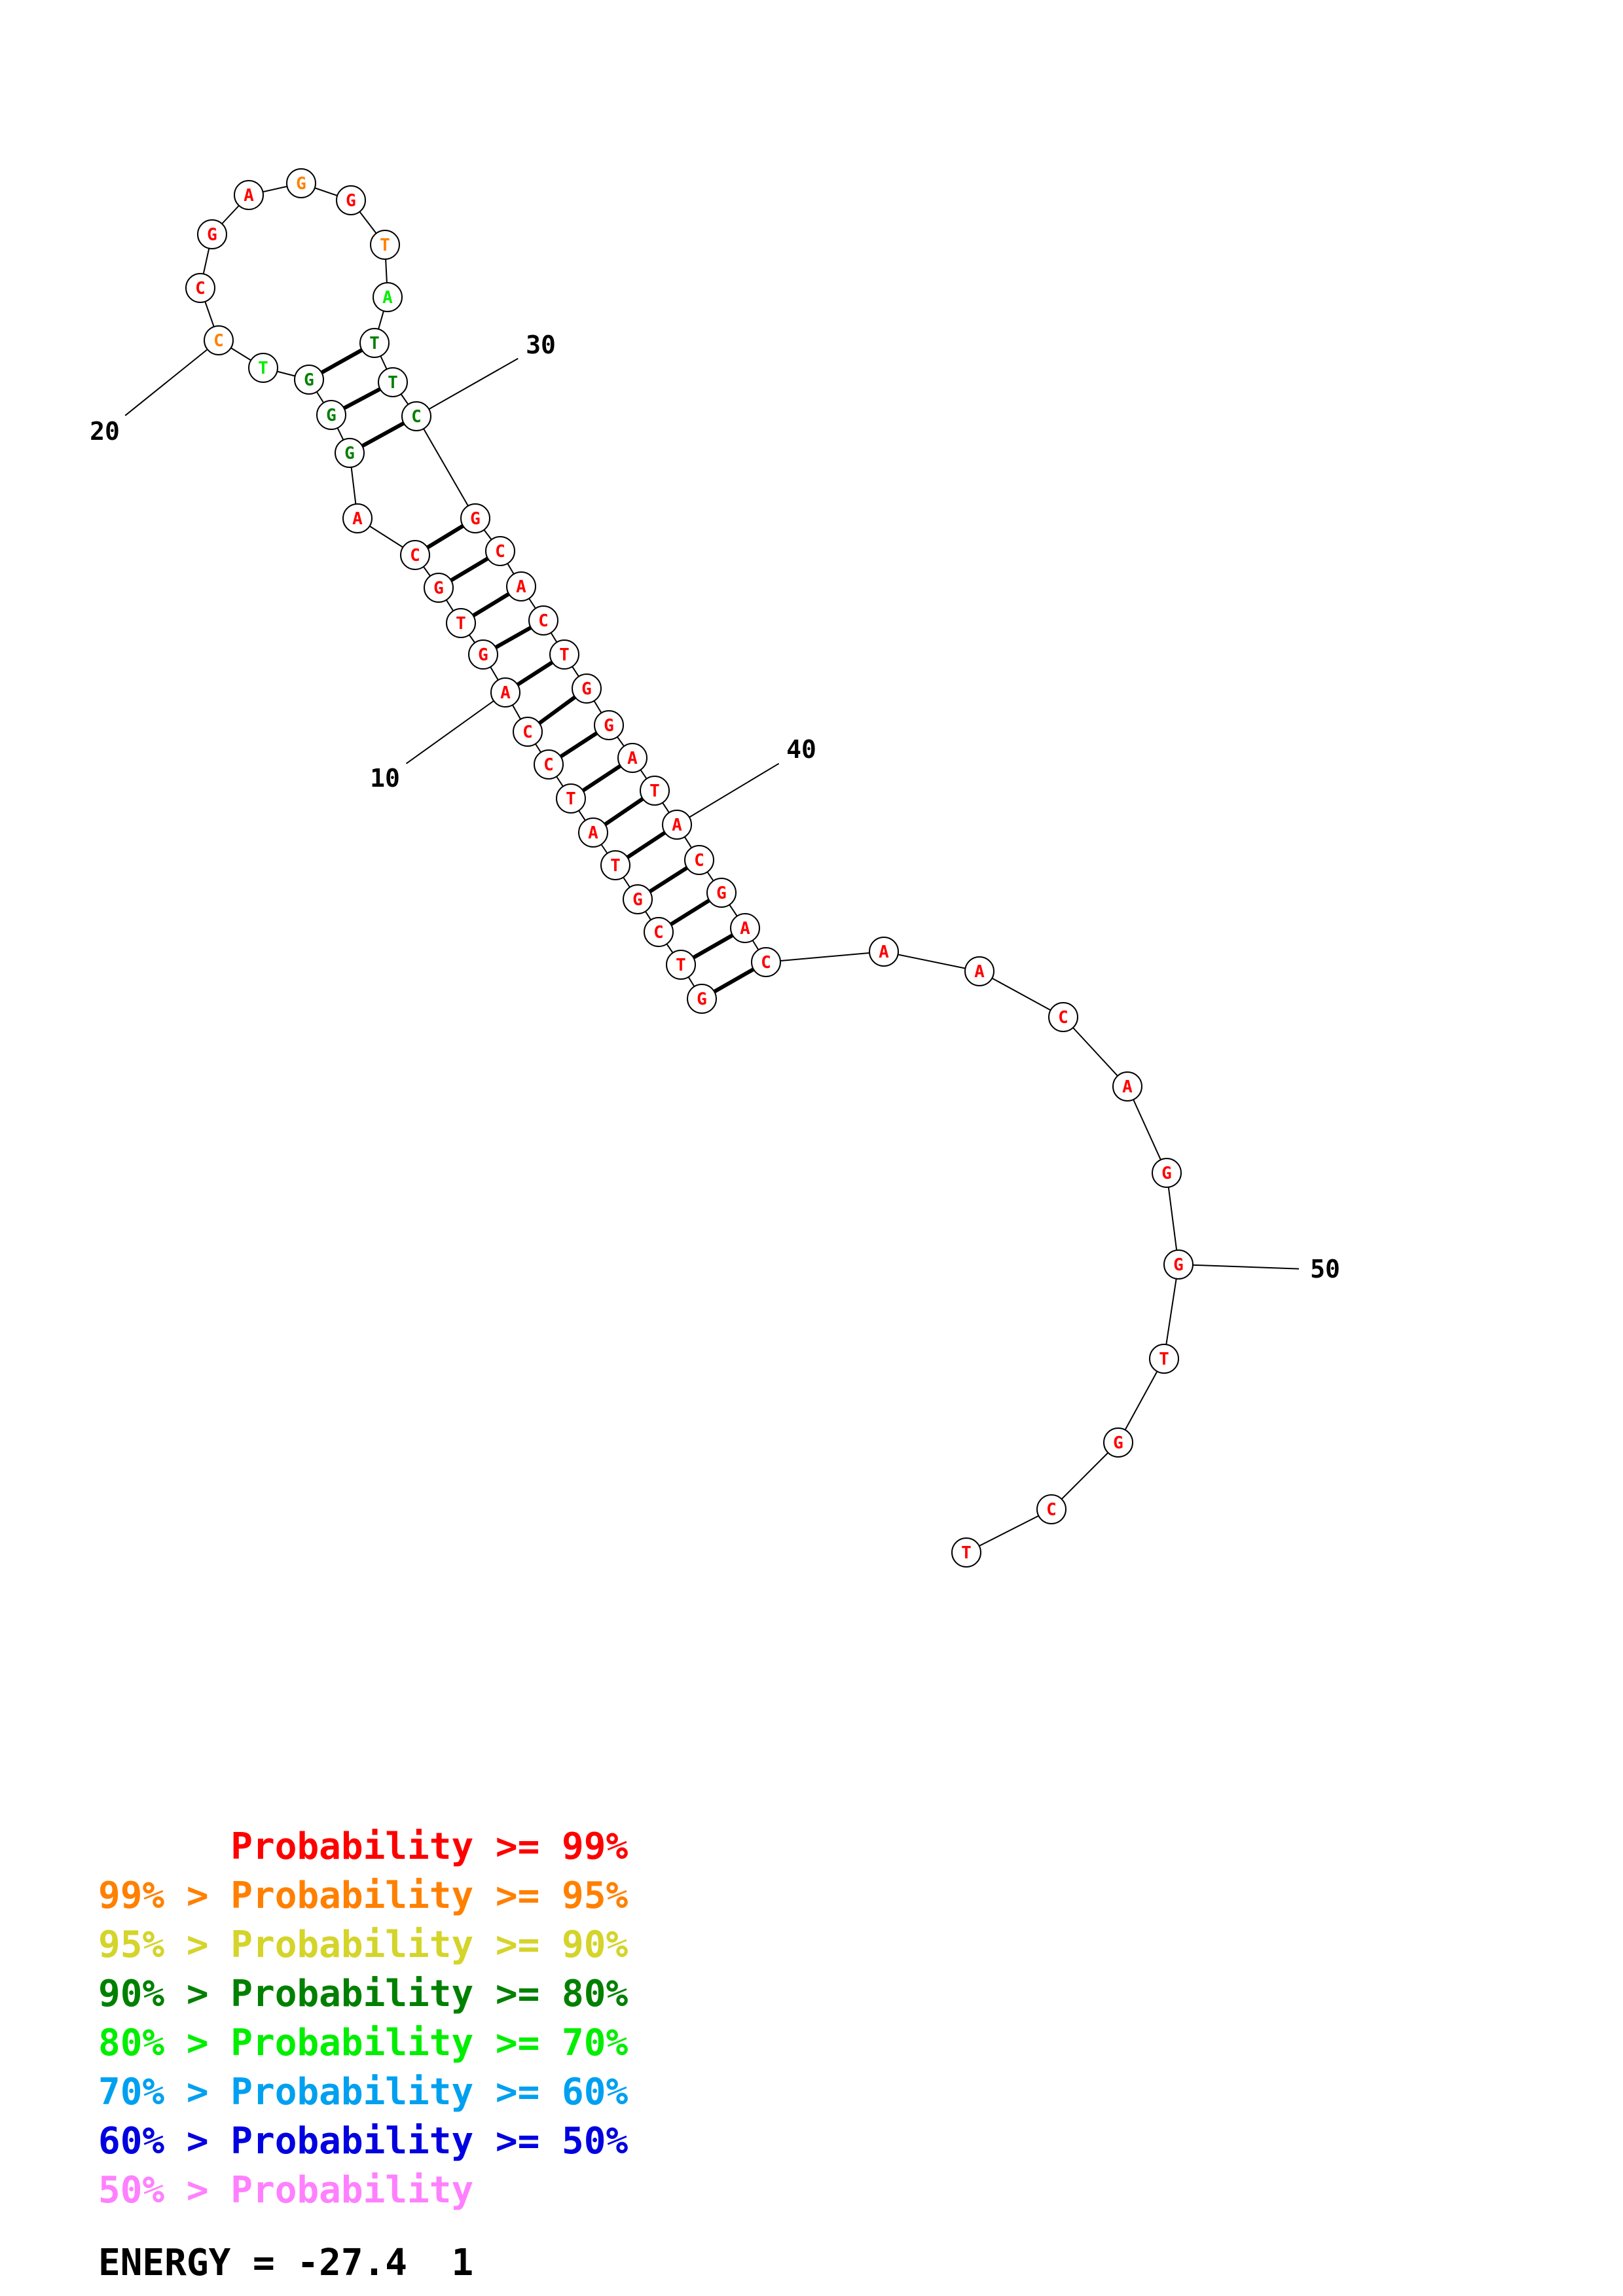  I want to click on legend-text: Probability >= 99%, so click(429, 1846).